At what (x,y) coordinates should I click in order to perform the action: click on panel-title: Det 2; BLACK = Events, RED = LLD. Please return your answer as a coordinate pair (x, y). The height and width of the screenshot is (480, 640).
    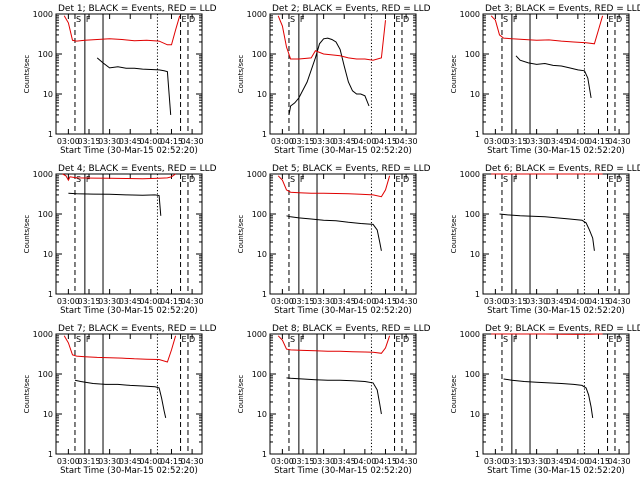
    Looking at the image, I should click on (351, 9).